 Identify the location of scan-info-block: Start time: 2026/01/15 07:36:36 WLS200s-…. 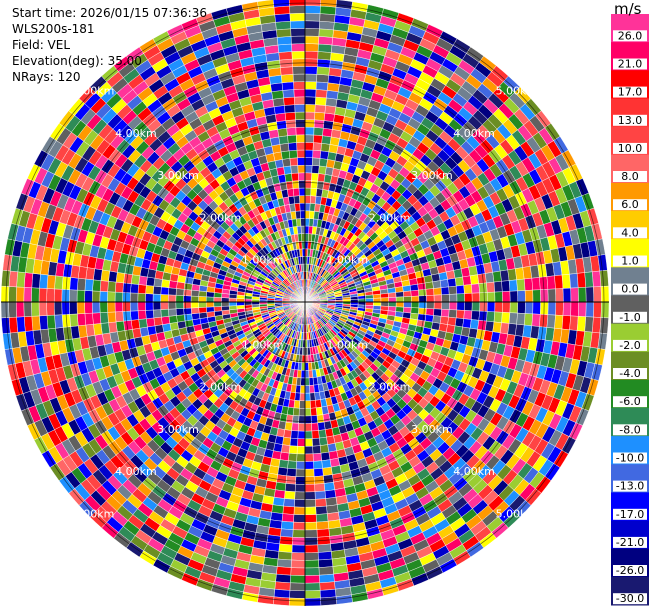
(109, 45).